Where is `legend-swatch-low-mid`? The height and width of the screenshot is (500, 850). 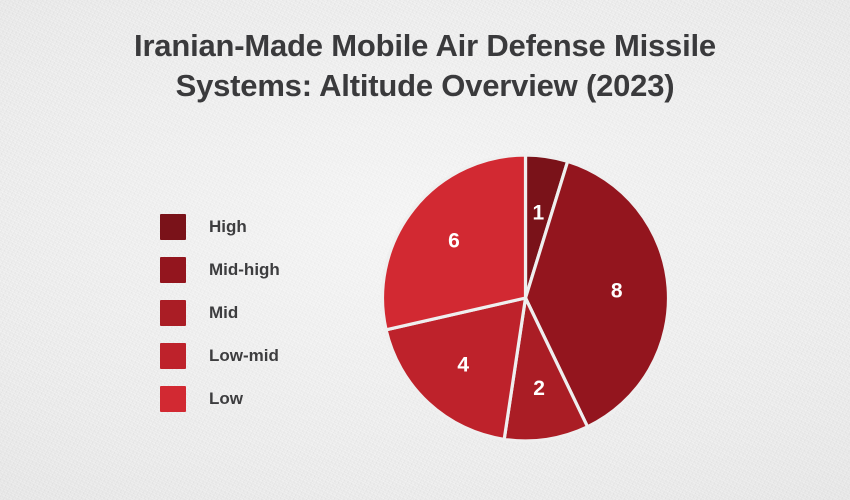 legend-swatch-low-mid is located at coordinates (173, 355).